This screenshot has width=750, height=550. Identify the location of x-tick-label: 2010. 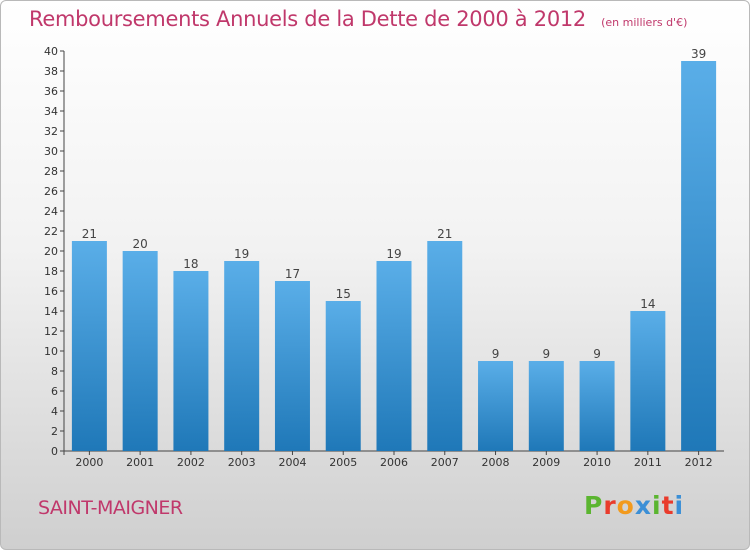
(597, 462).